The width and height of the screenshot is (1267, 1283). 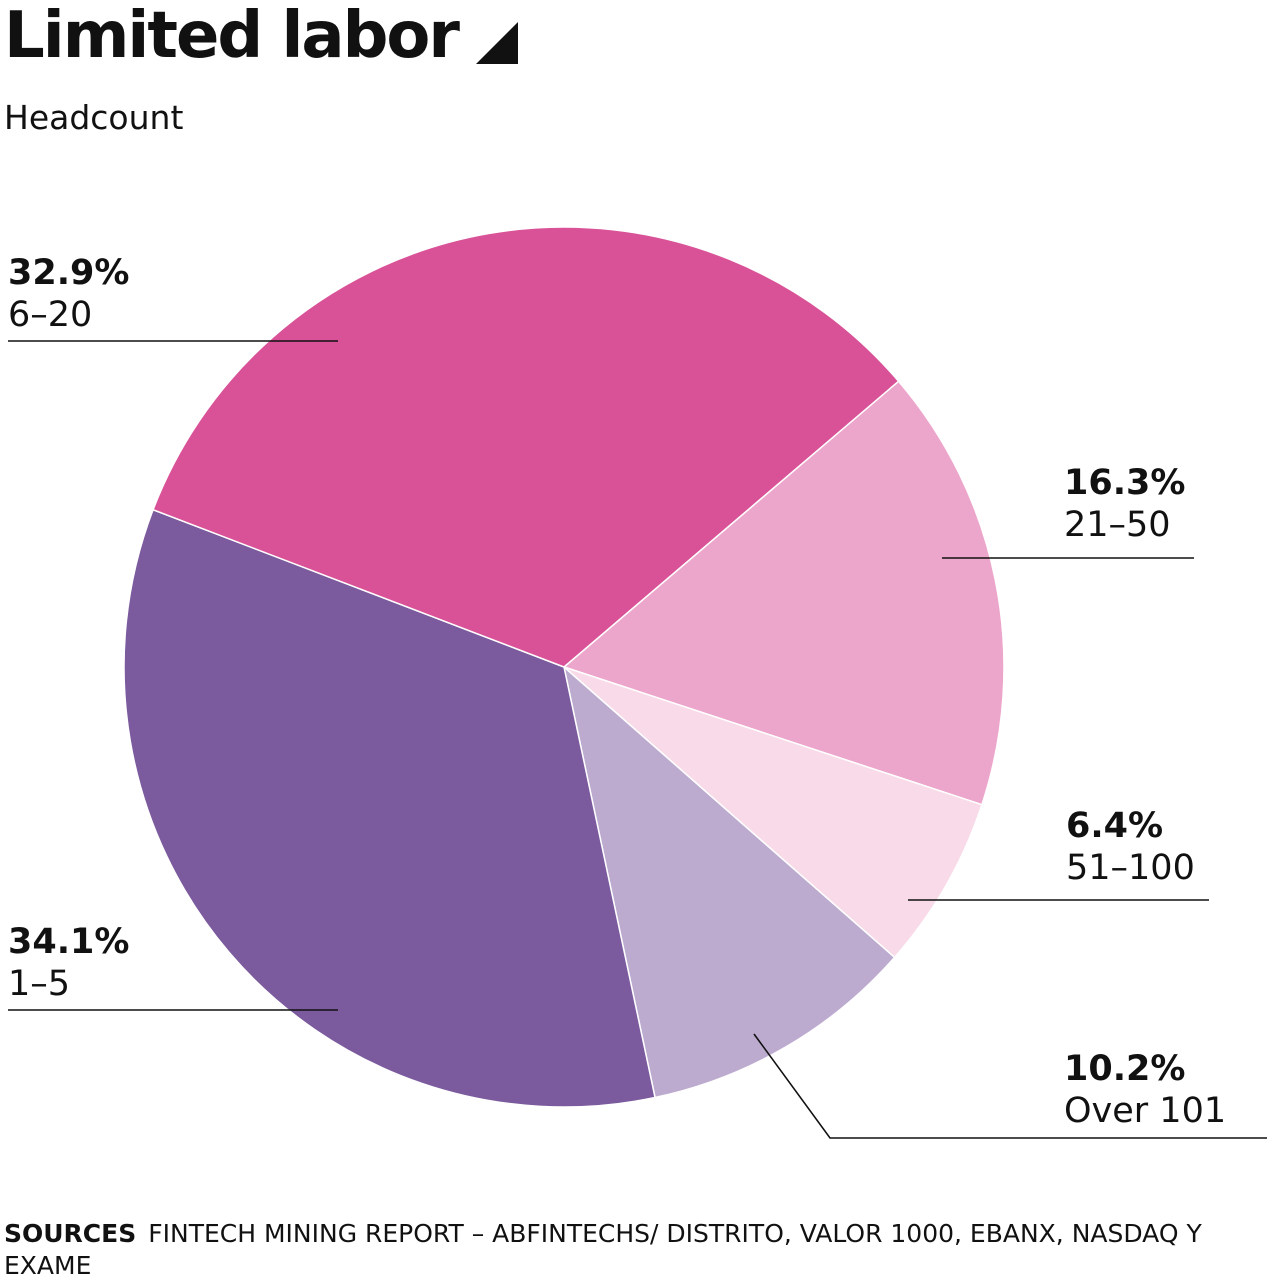 I want to click on slice-value-label-1-5: 34.1%, so click(x=68, y=942).